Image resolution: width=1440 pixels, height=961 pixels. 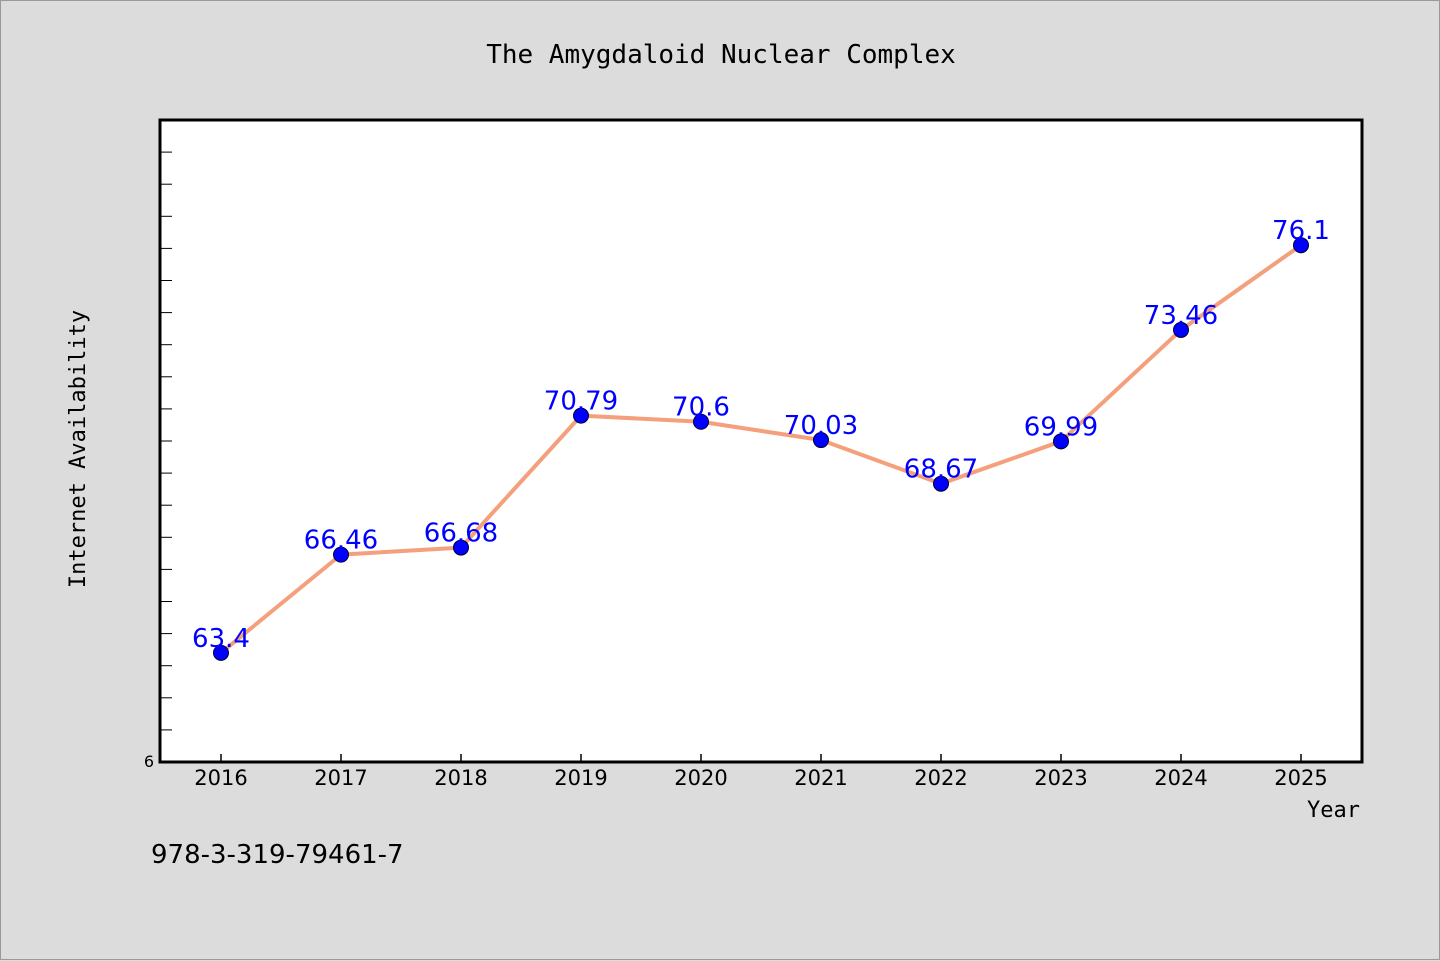 What do you see at coordinates (220, 778) in the screenshot?
I see `x-tick-label: 2016` at bounding box center [220, 778].